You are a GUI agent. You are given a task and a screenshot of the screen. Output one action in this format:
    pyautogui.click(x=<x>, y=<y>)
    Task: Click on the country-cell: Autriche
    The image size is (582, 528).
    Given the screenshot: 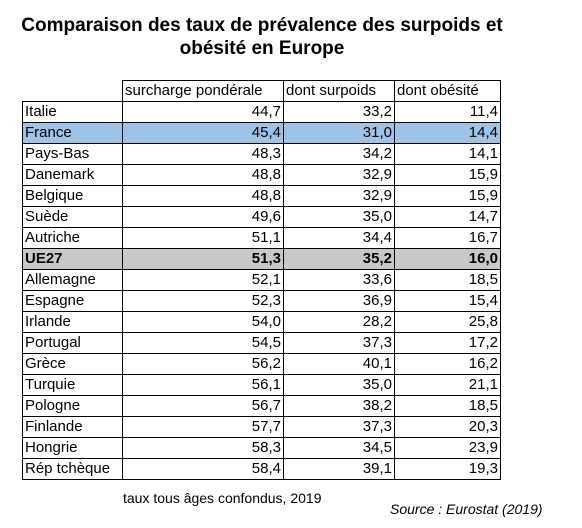 What is the action you would take?
    pyautogui.click(x=72, y=238)
    